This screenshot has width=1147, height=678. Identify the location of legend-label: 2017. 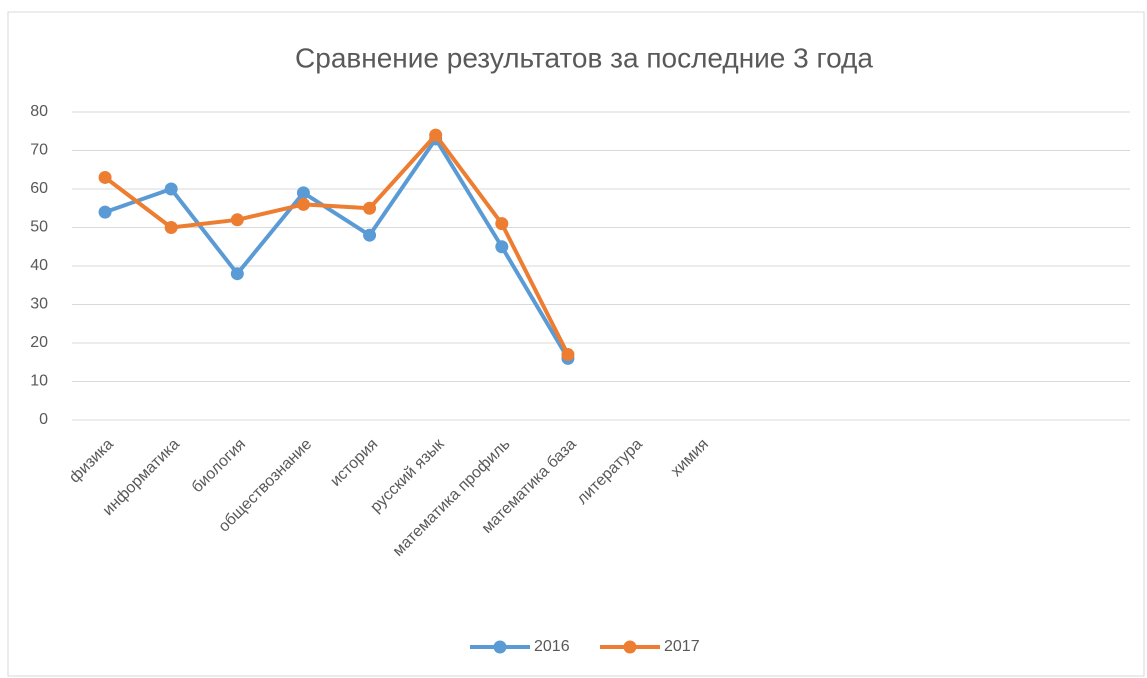
(682, 646).